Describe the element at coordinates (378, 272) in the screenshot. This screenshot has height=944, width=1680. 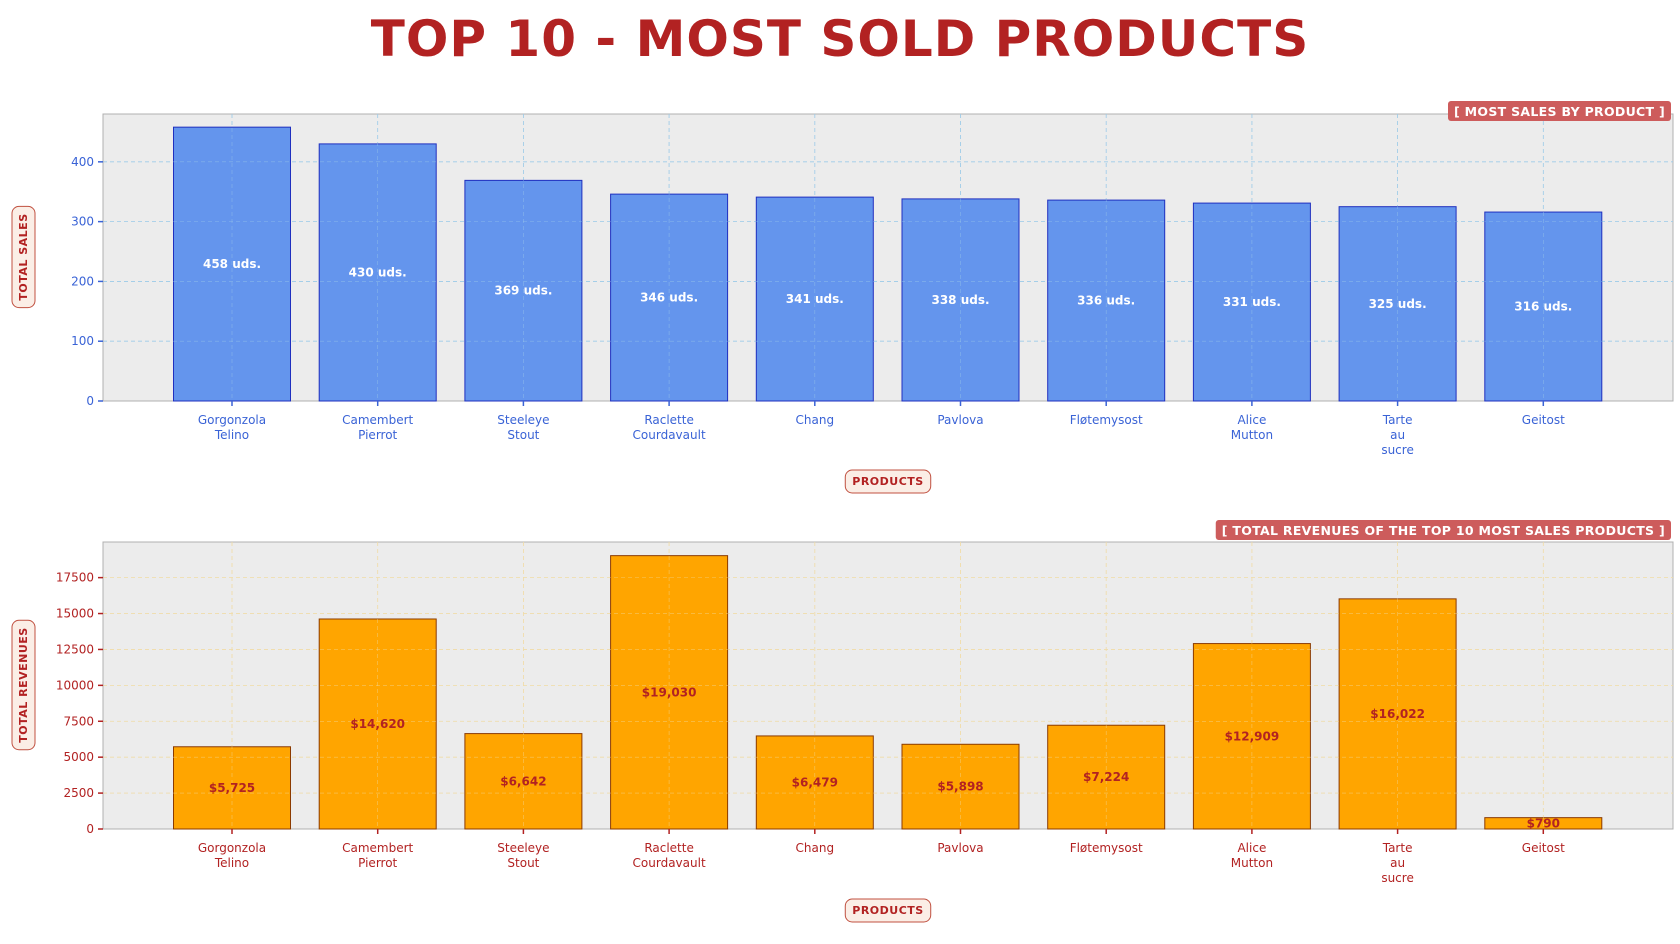
I see `data-label: 430 uds.` at that location.